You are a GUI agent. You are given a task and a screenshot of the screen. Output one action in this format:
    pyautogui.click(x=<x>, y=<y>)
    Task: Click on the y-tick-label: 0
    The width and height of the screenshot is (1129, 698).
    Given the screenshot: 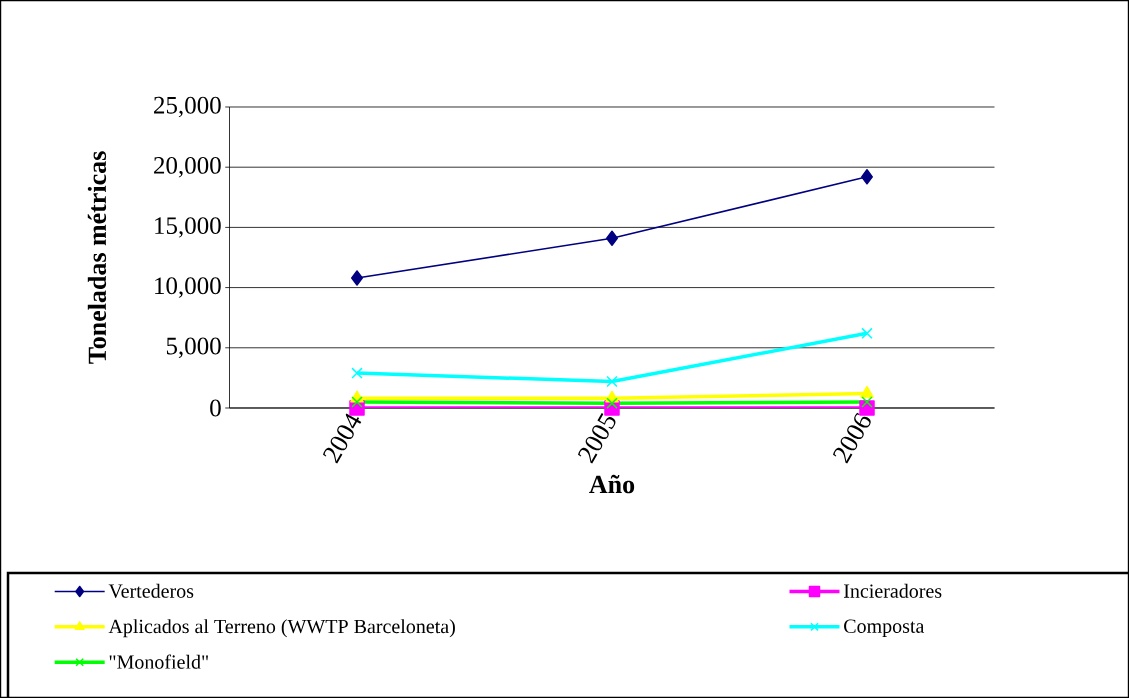 What is the action you would take?
    pyautogui.click(x=215, y=408)
    